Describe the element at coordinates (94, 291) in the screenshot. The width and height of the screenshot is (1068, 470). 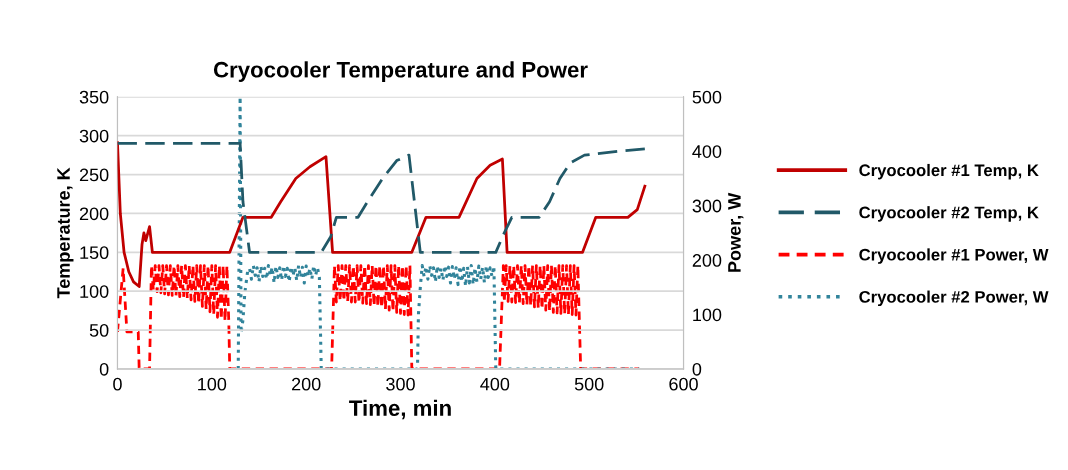
I see `y-tick-label: 100` at that location.